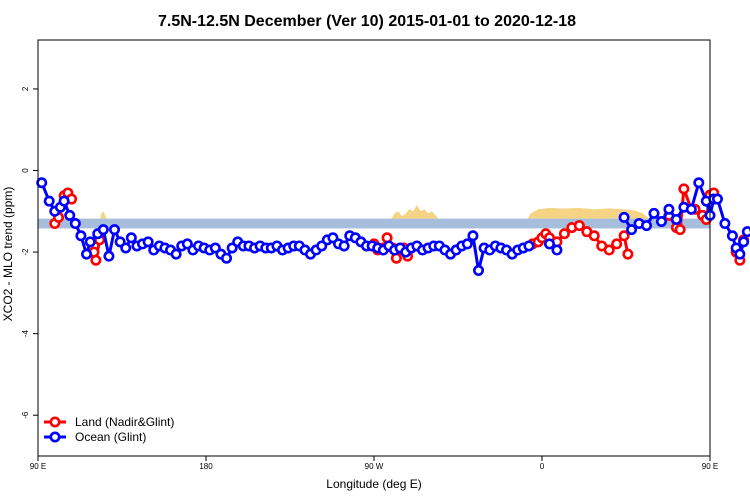 This screenshot has width=750, height=500. Describe the element at coordinates (124, 422) in the screenshot. I see `legend-land-label: Land (Nadir&Glint)` at that location.